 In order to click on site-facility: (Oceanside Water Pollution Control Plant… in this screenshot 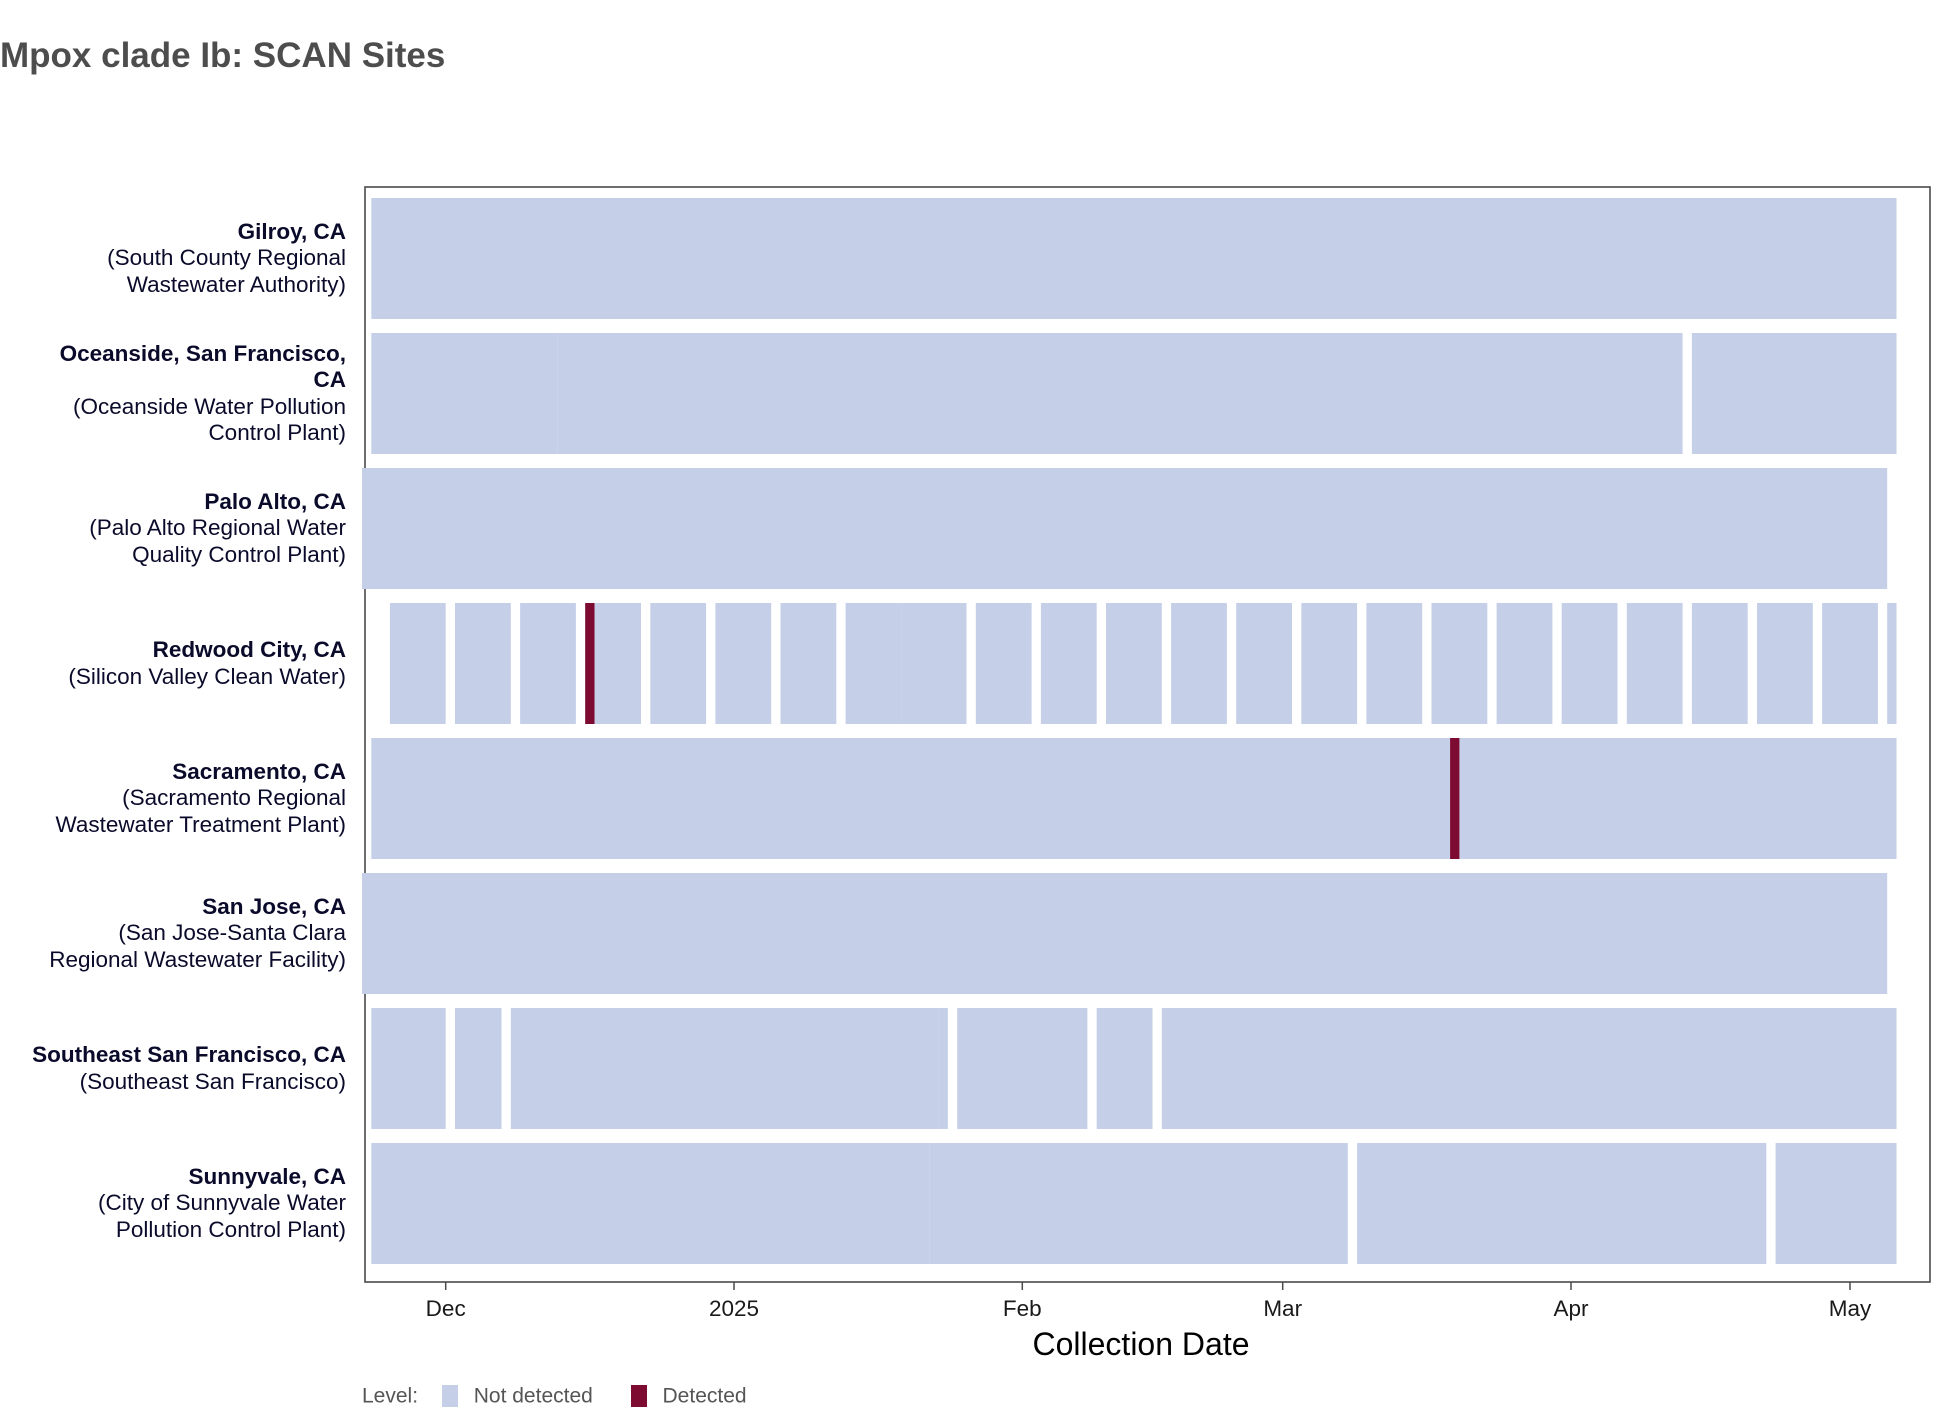, I will do `click(209, 419)`.